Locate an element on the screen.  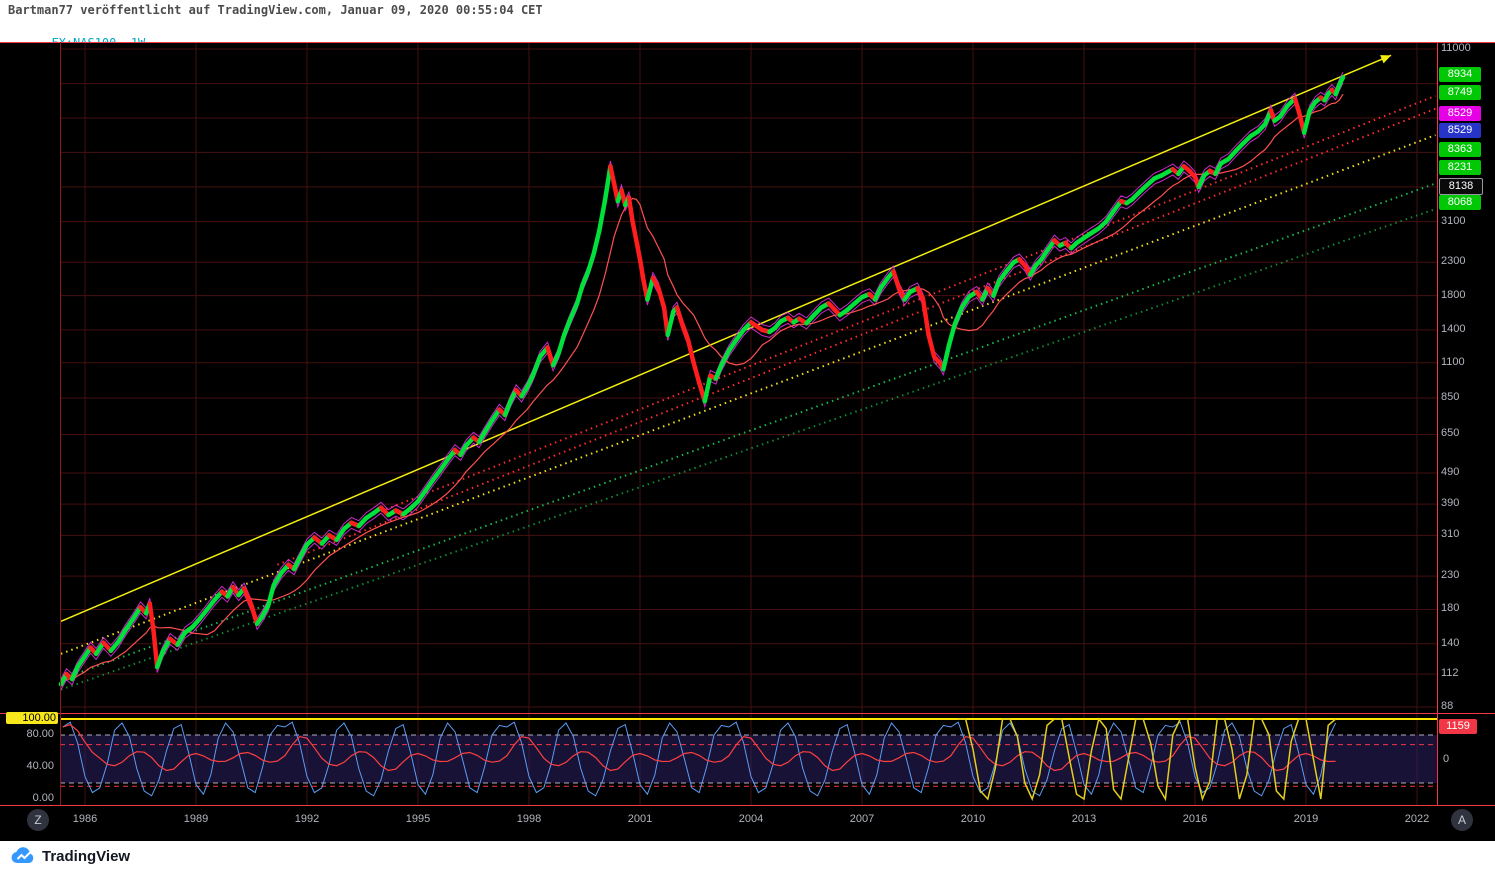
price-axis-label: 1800 is located at coordinates (1453, 294).